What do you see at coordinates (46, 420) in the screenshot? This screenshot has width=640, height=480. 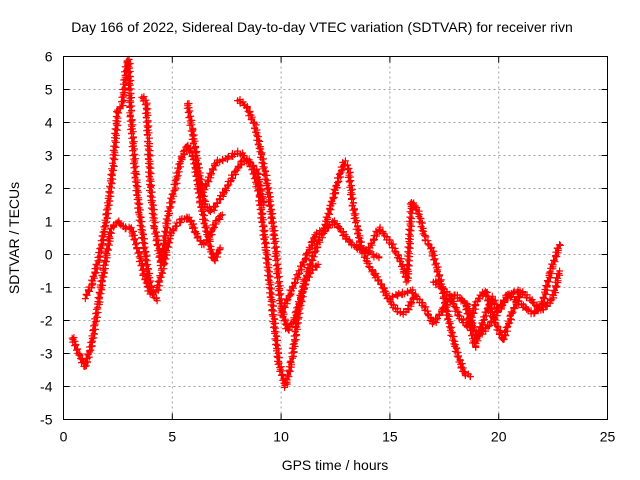 I see `y-tick-label: -5` at bounding box center [46, 420].